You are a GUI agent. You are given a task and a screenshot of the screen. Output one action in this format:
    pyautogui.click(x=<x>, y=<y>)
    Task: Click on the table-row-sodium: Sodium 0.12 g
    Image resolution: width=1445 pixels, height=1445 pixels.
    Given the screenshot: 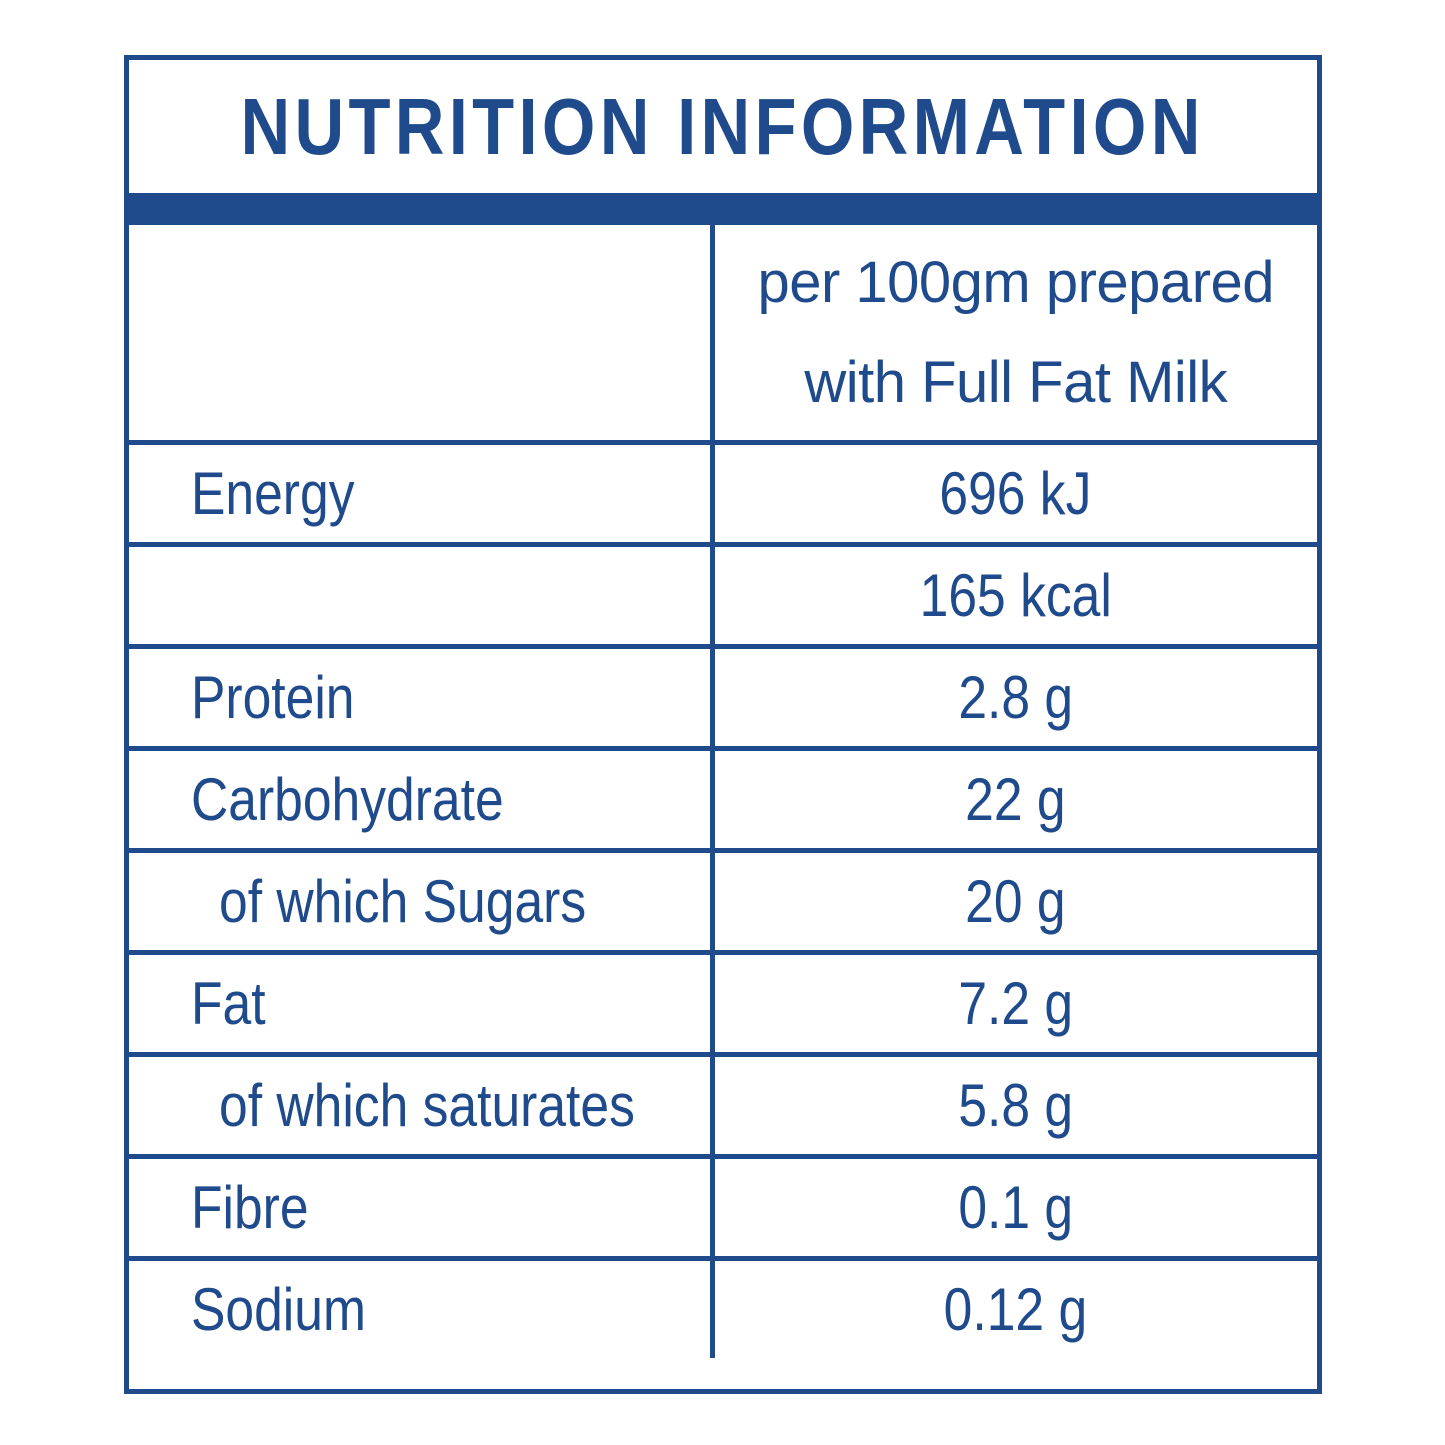 What is the action you would take?
    pyautogui.click(x=723, y=1307)
    